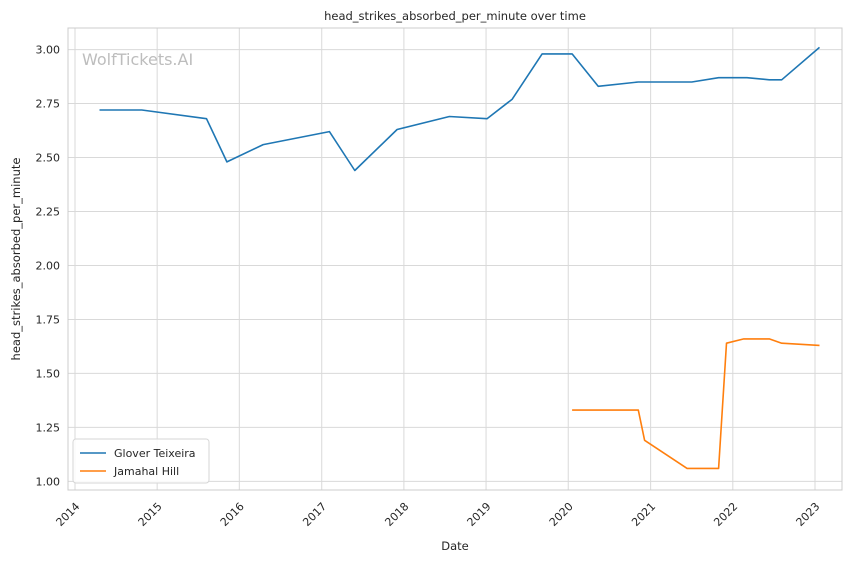 Image resolution: width=852 pixels, height=561 pixels. What do you see at coordinates (455, 546) in the screenshot?
I see `x-axis-title: Date` at bounding box center [455, 546].